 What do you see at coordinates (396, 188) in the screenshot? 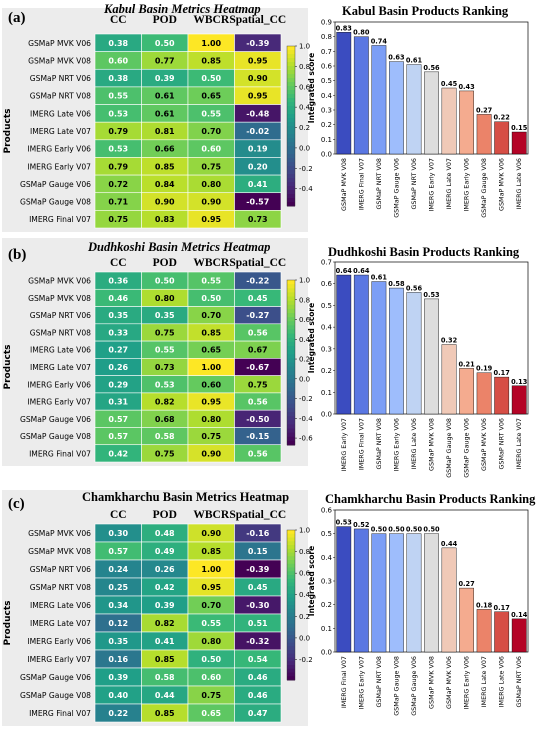
I see `ranking-category-label: GSMaP Gauge V06` at bounding box center [396, 188].